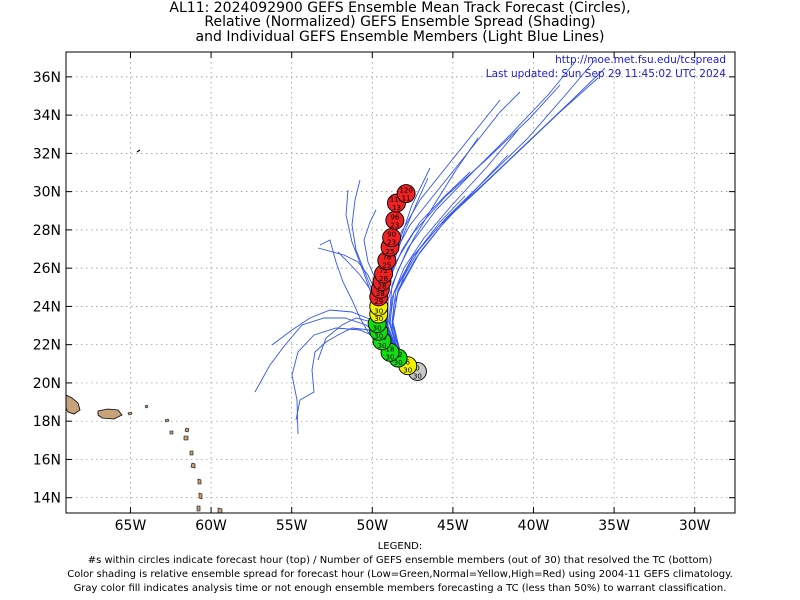 Image resolution: width=800 pixels, height=600 pixels. Describe the element at coordinates (390, 349) in the screenshot. I see `forecast-hour-label: 18` at that location.